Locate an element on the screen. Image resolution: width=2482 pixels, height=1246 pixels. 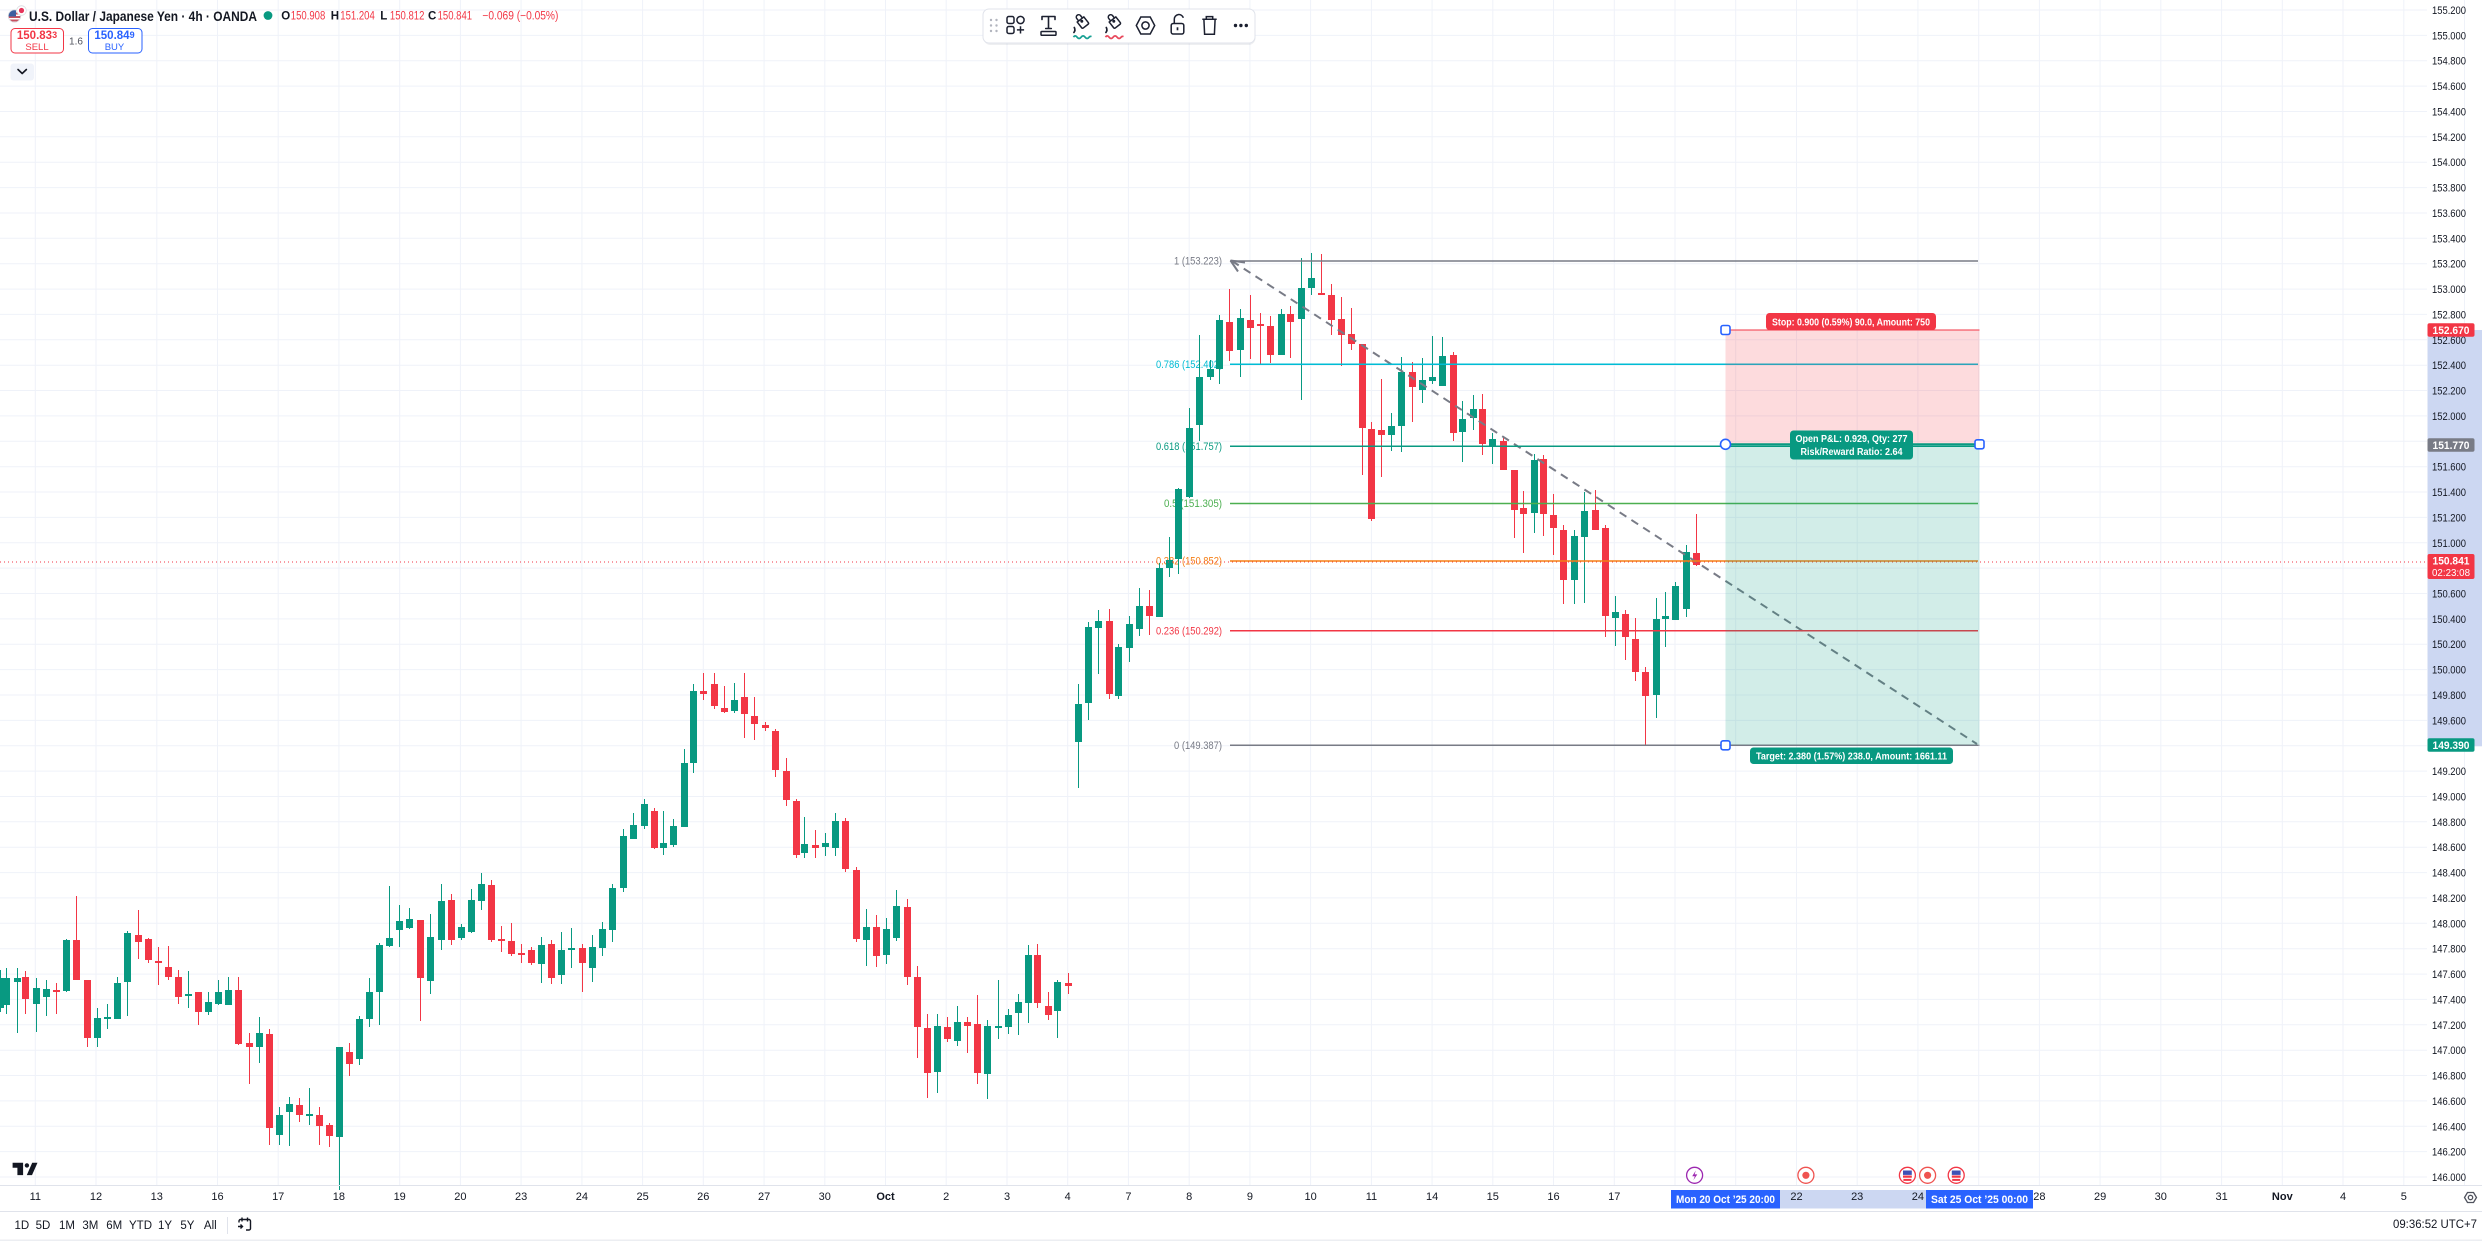
svg-text: 154.400 is located at coordinates (2449, 113).